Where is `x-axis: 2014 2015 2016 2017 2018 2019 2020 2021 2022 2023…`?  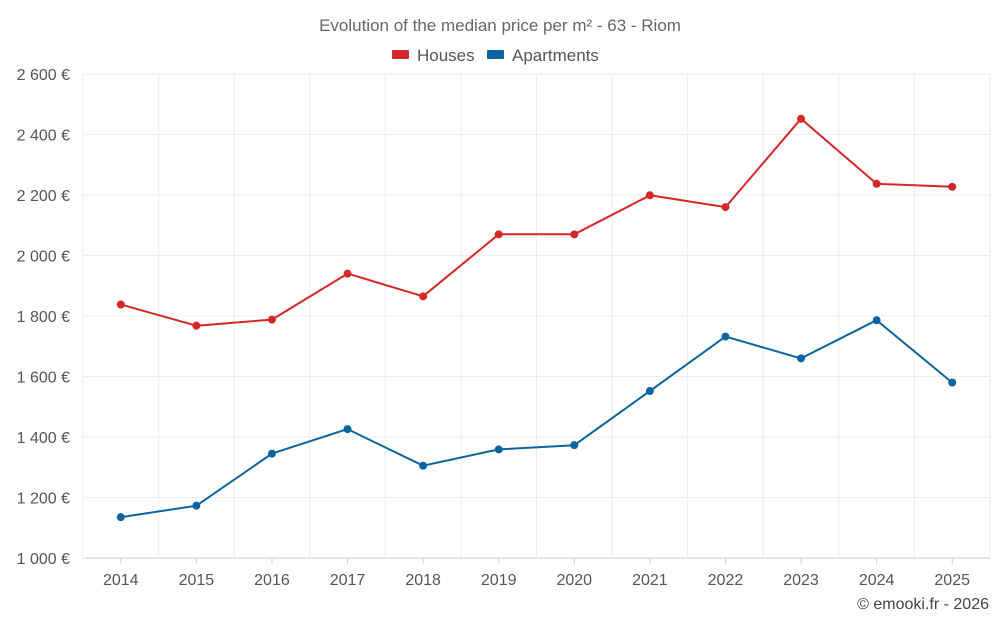
x-axis: 2014 2015 2016 2017 2018 2019 2020 2021 2022 2023… is located at coordinates (536, 573).